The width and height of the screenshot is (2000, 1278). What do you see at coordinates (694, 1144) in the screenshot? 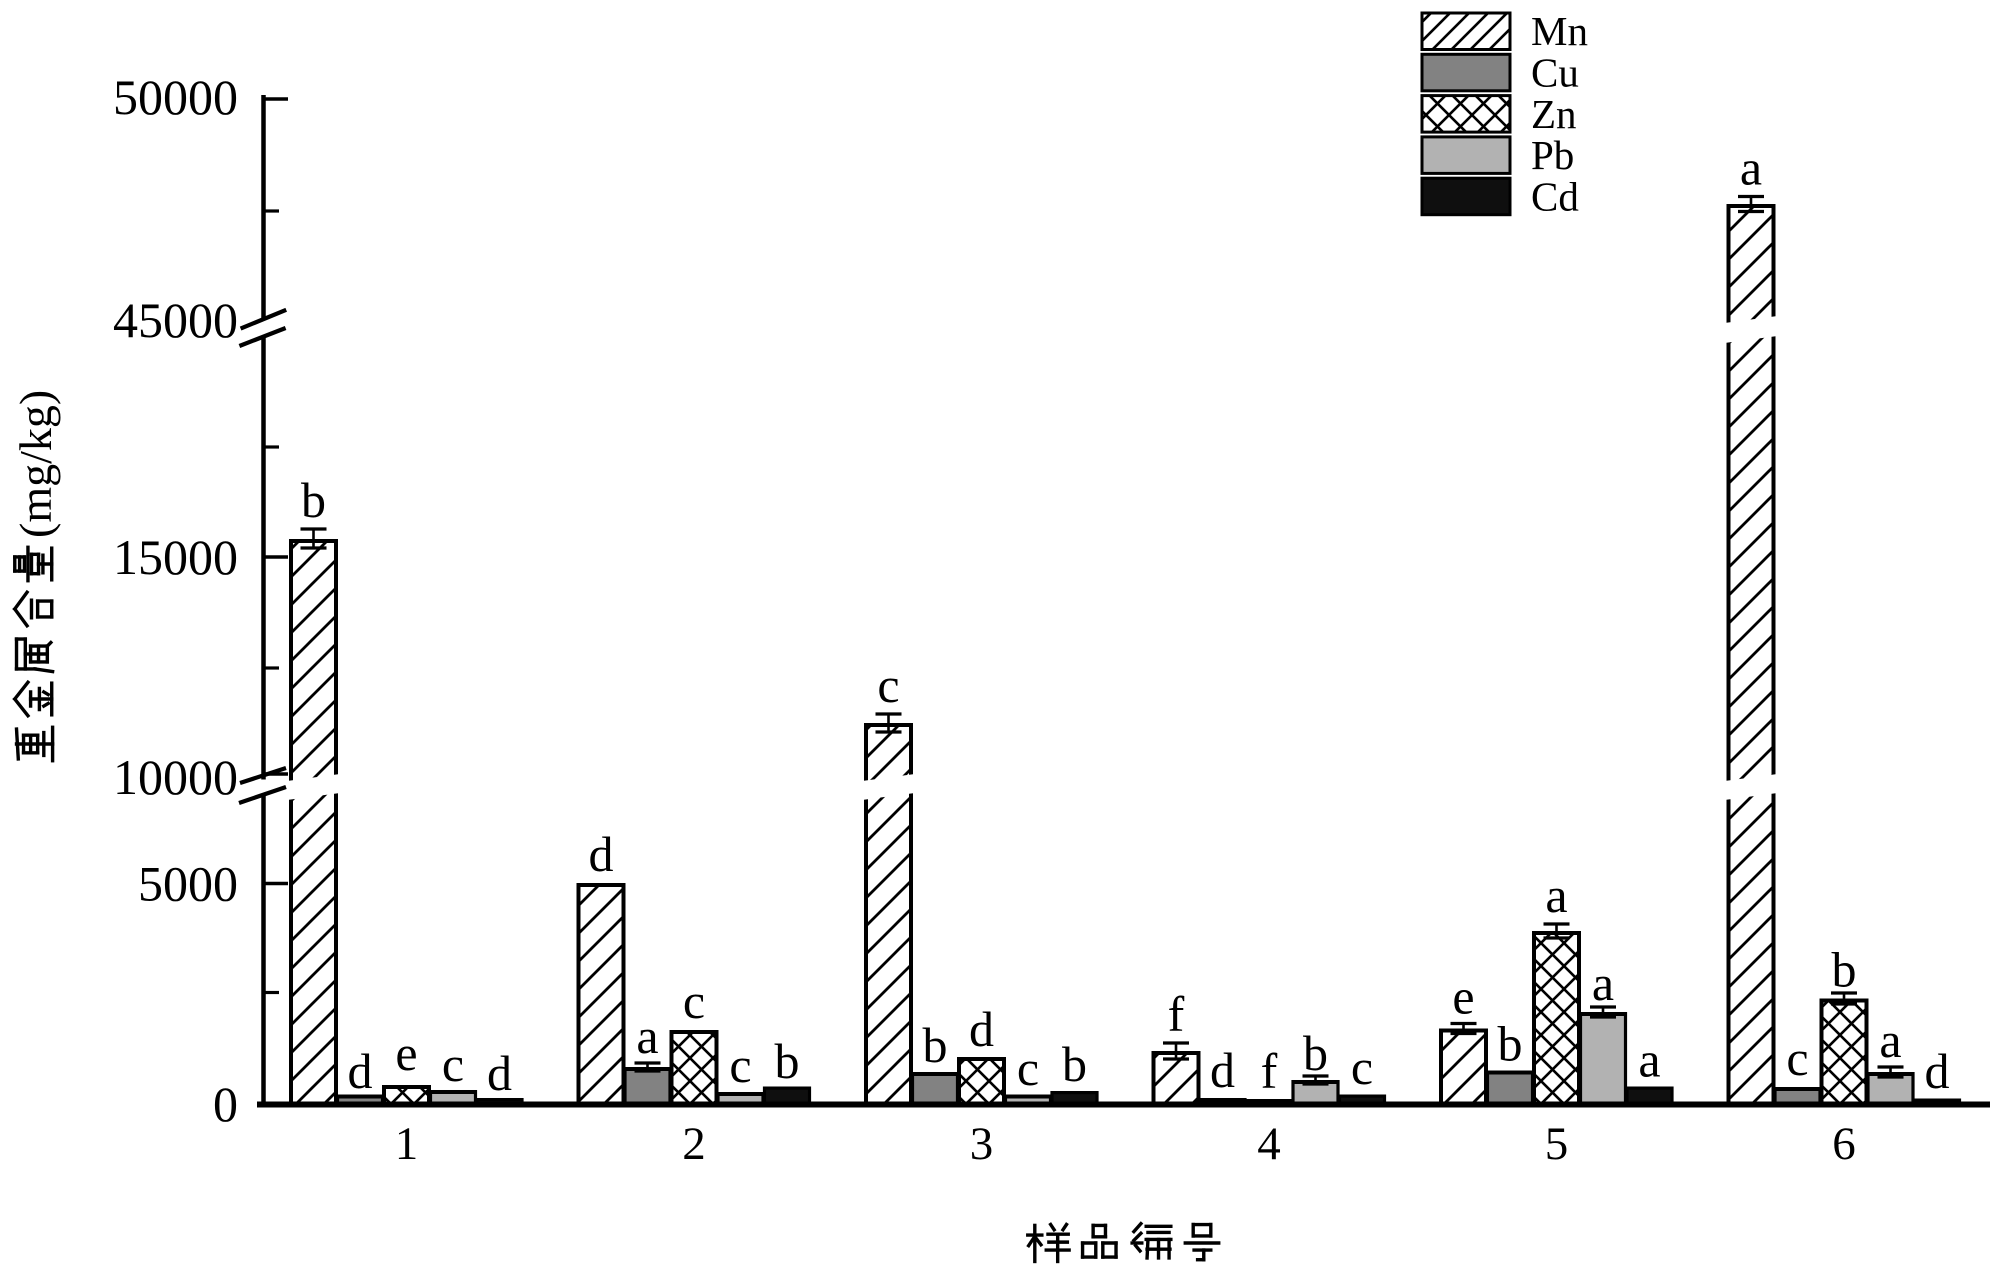
I see `svg-text: 2` at bounding box center [694, 1144].